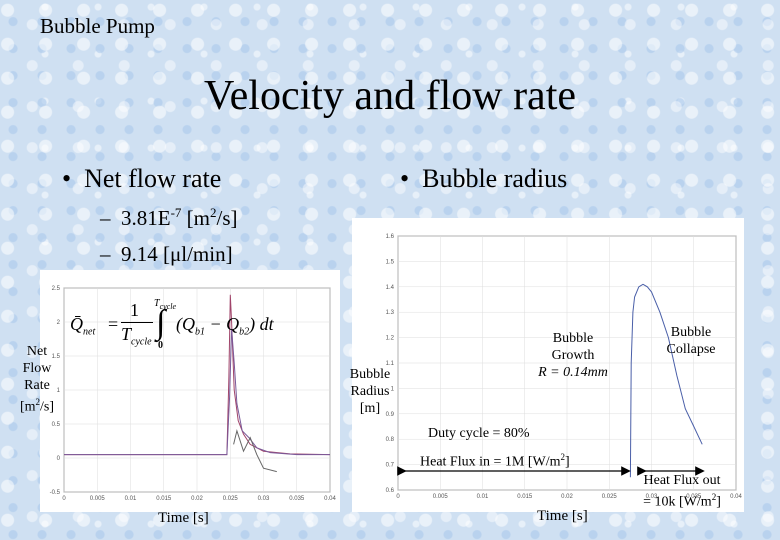 The width and height of the screenshot is (780, 540). I want to click on y-tick-label: 2.5, so click(56, 289).